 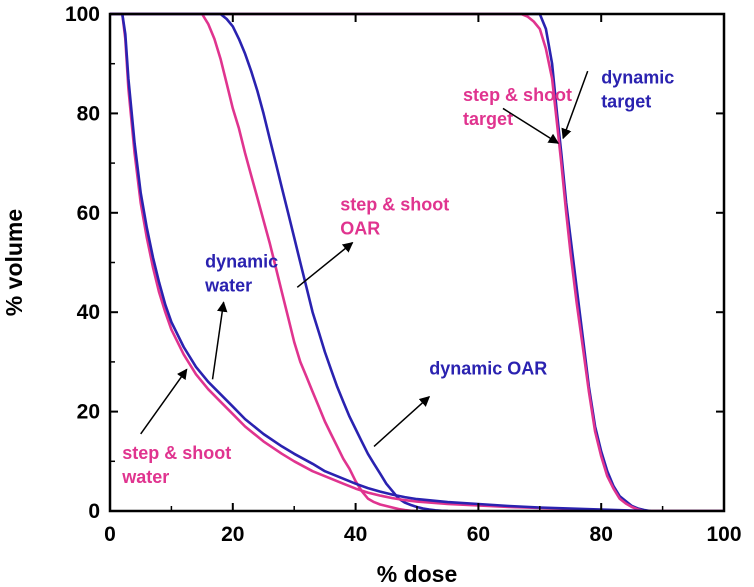 What do you see at coordinates (94, 511) in the screenshot?
I see `y-tick-label: 0` at bounding box center [94, 511].